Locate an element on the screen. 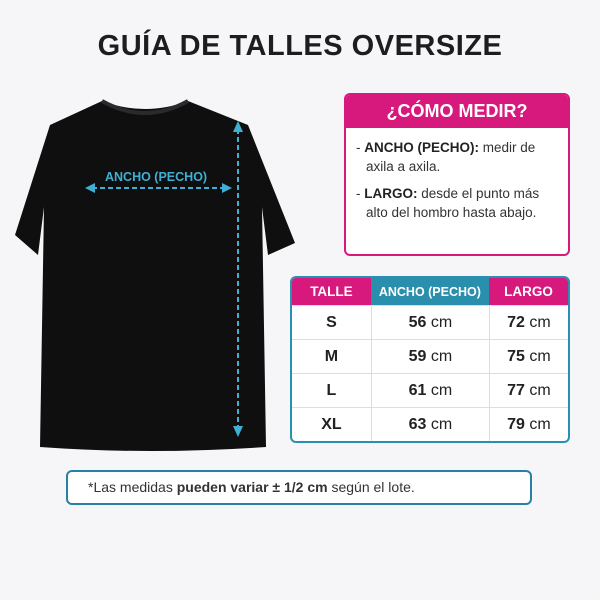 The width and height of the screenshot is (600, 600). size-cell: M is located at coordinates (331, 356).